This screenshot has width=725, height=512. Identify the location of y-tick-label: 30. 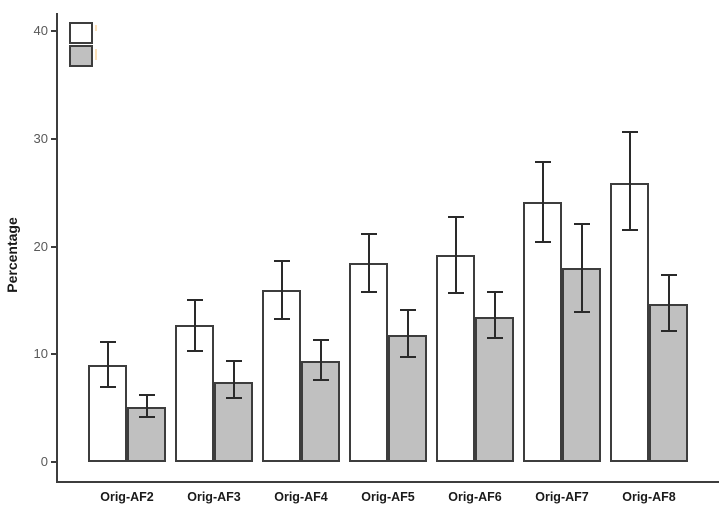
(40, 138).